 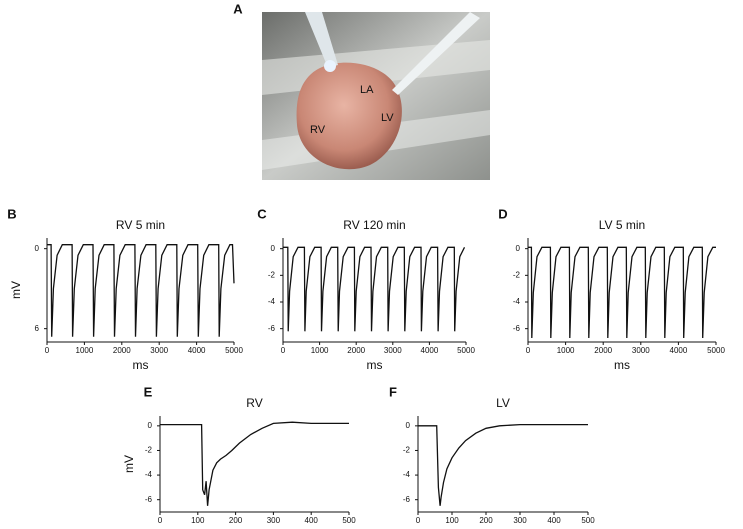 What do you see at coordinates (254, 403) in the screenshot?
I see `chart-title: RV` at bounding box center [254, 403].